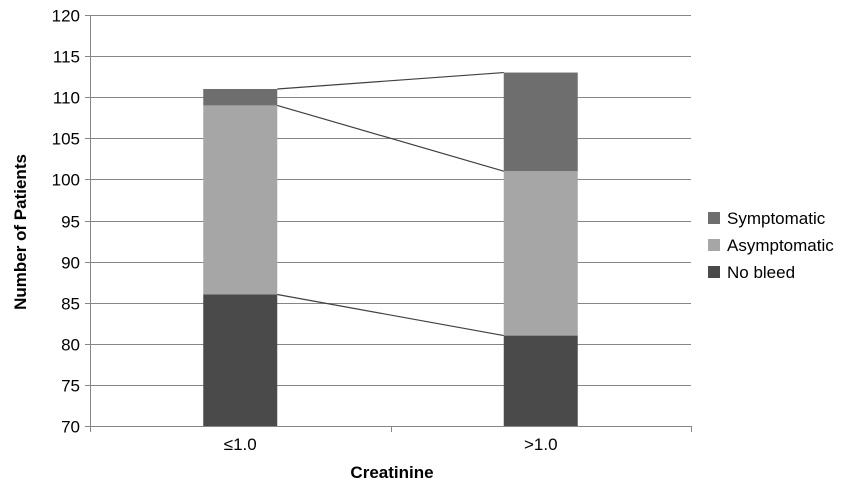 The width and height of the screenshot is (862, 486). I want to click on legend-label: Asymptomatic, so click(780, 245).